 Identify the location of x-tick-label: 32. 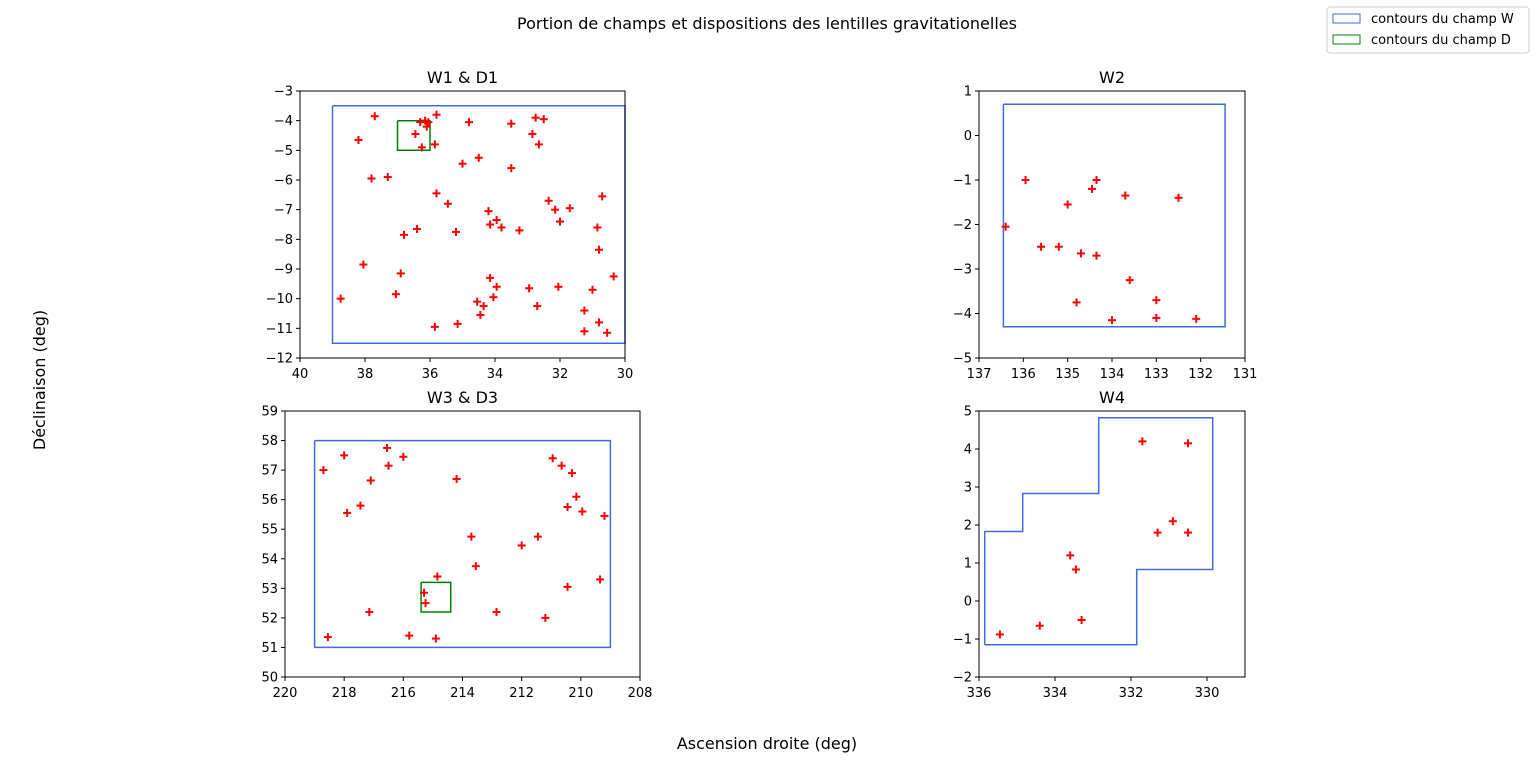
(560, 374).